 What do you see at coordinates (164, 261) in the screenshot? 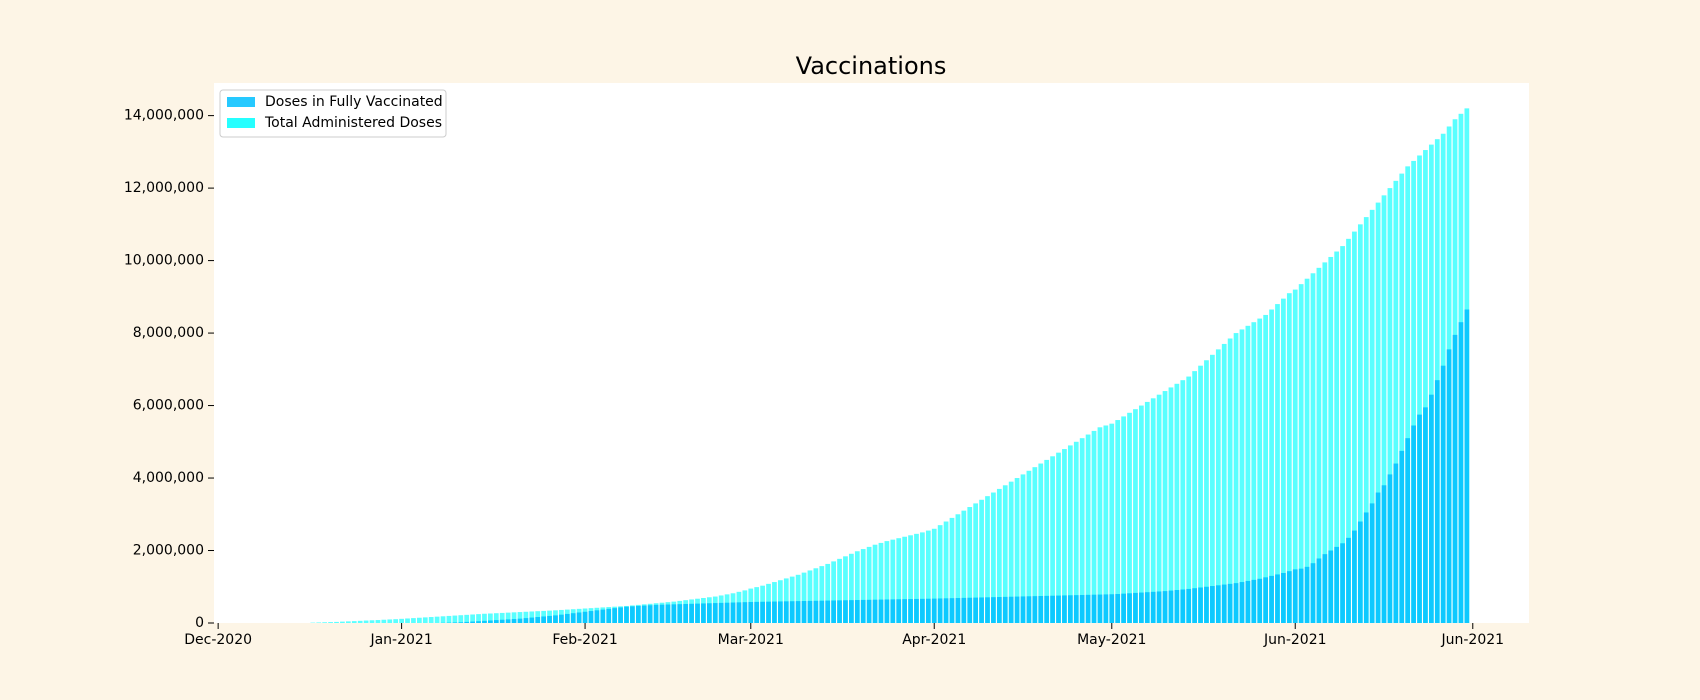
I see `y-tick-label: 10,000,000` at bounding box center [164, 261].